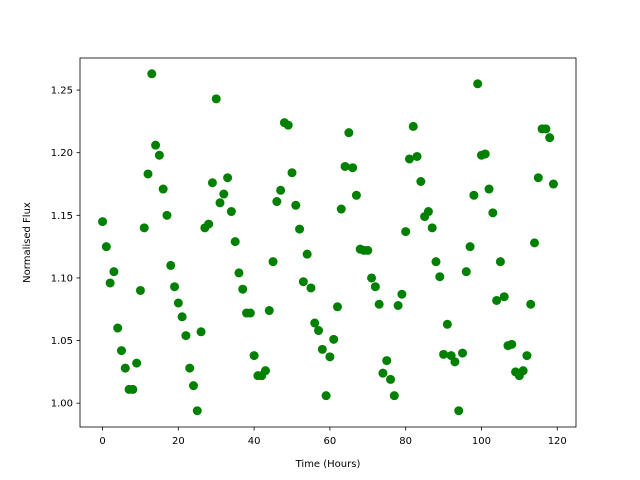 The width and height of the screenshot is (640, 480). What do you see at coordinates (62, 153) in the screenshot?
I see `y-tick-label: 1.20` at bounding box center [62, 153].